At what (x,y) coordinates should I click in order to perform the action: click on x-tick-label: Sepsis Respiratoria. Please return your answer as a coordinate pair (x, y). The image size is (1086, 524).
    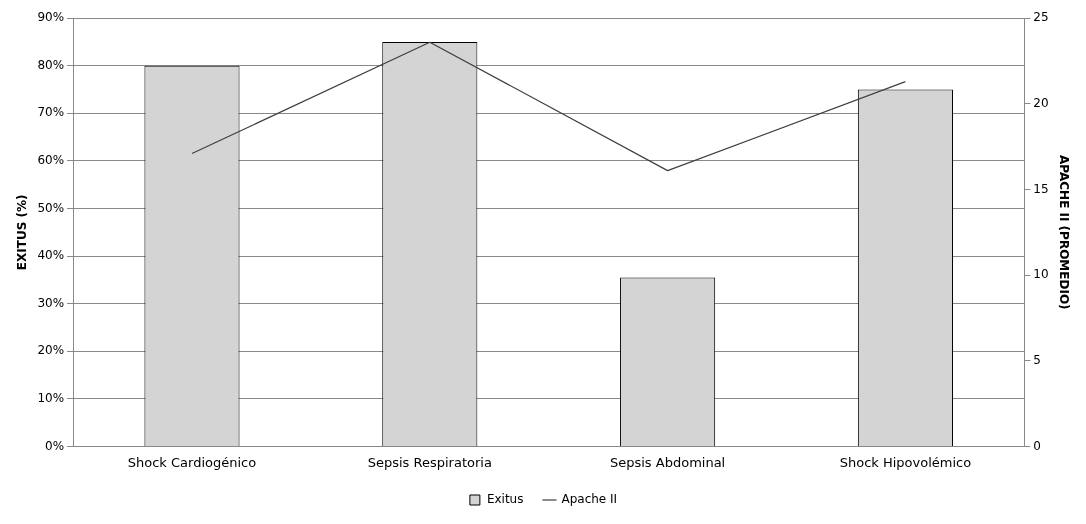
    Looking at the image, I should click on (429, 462).